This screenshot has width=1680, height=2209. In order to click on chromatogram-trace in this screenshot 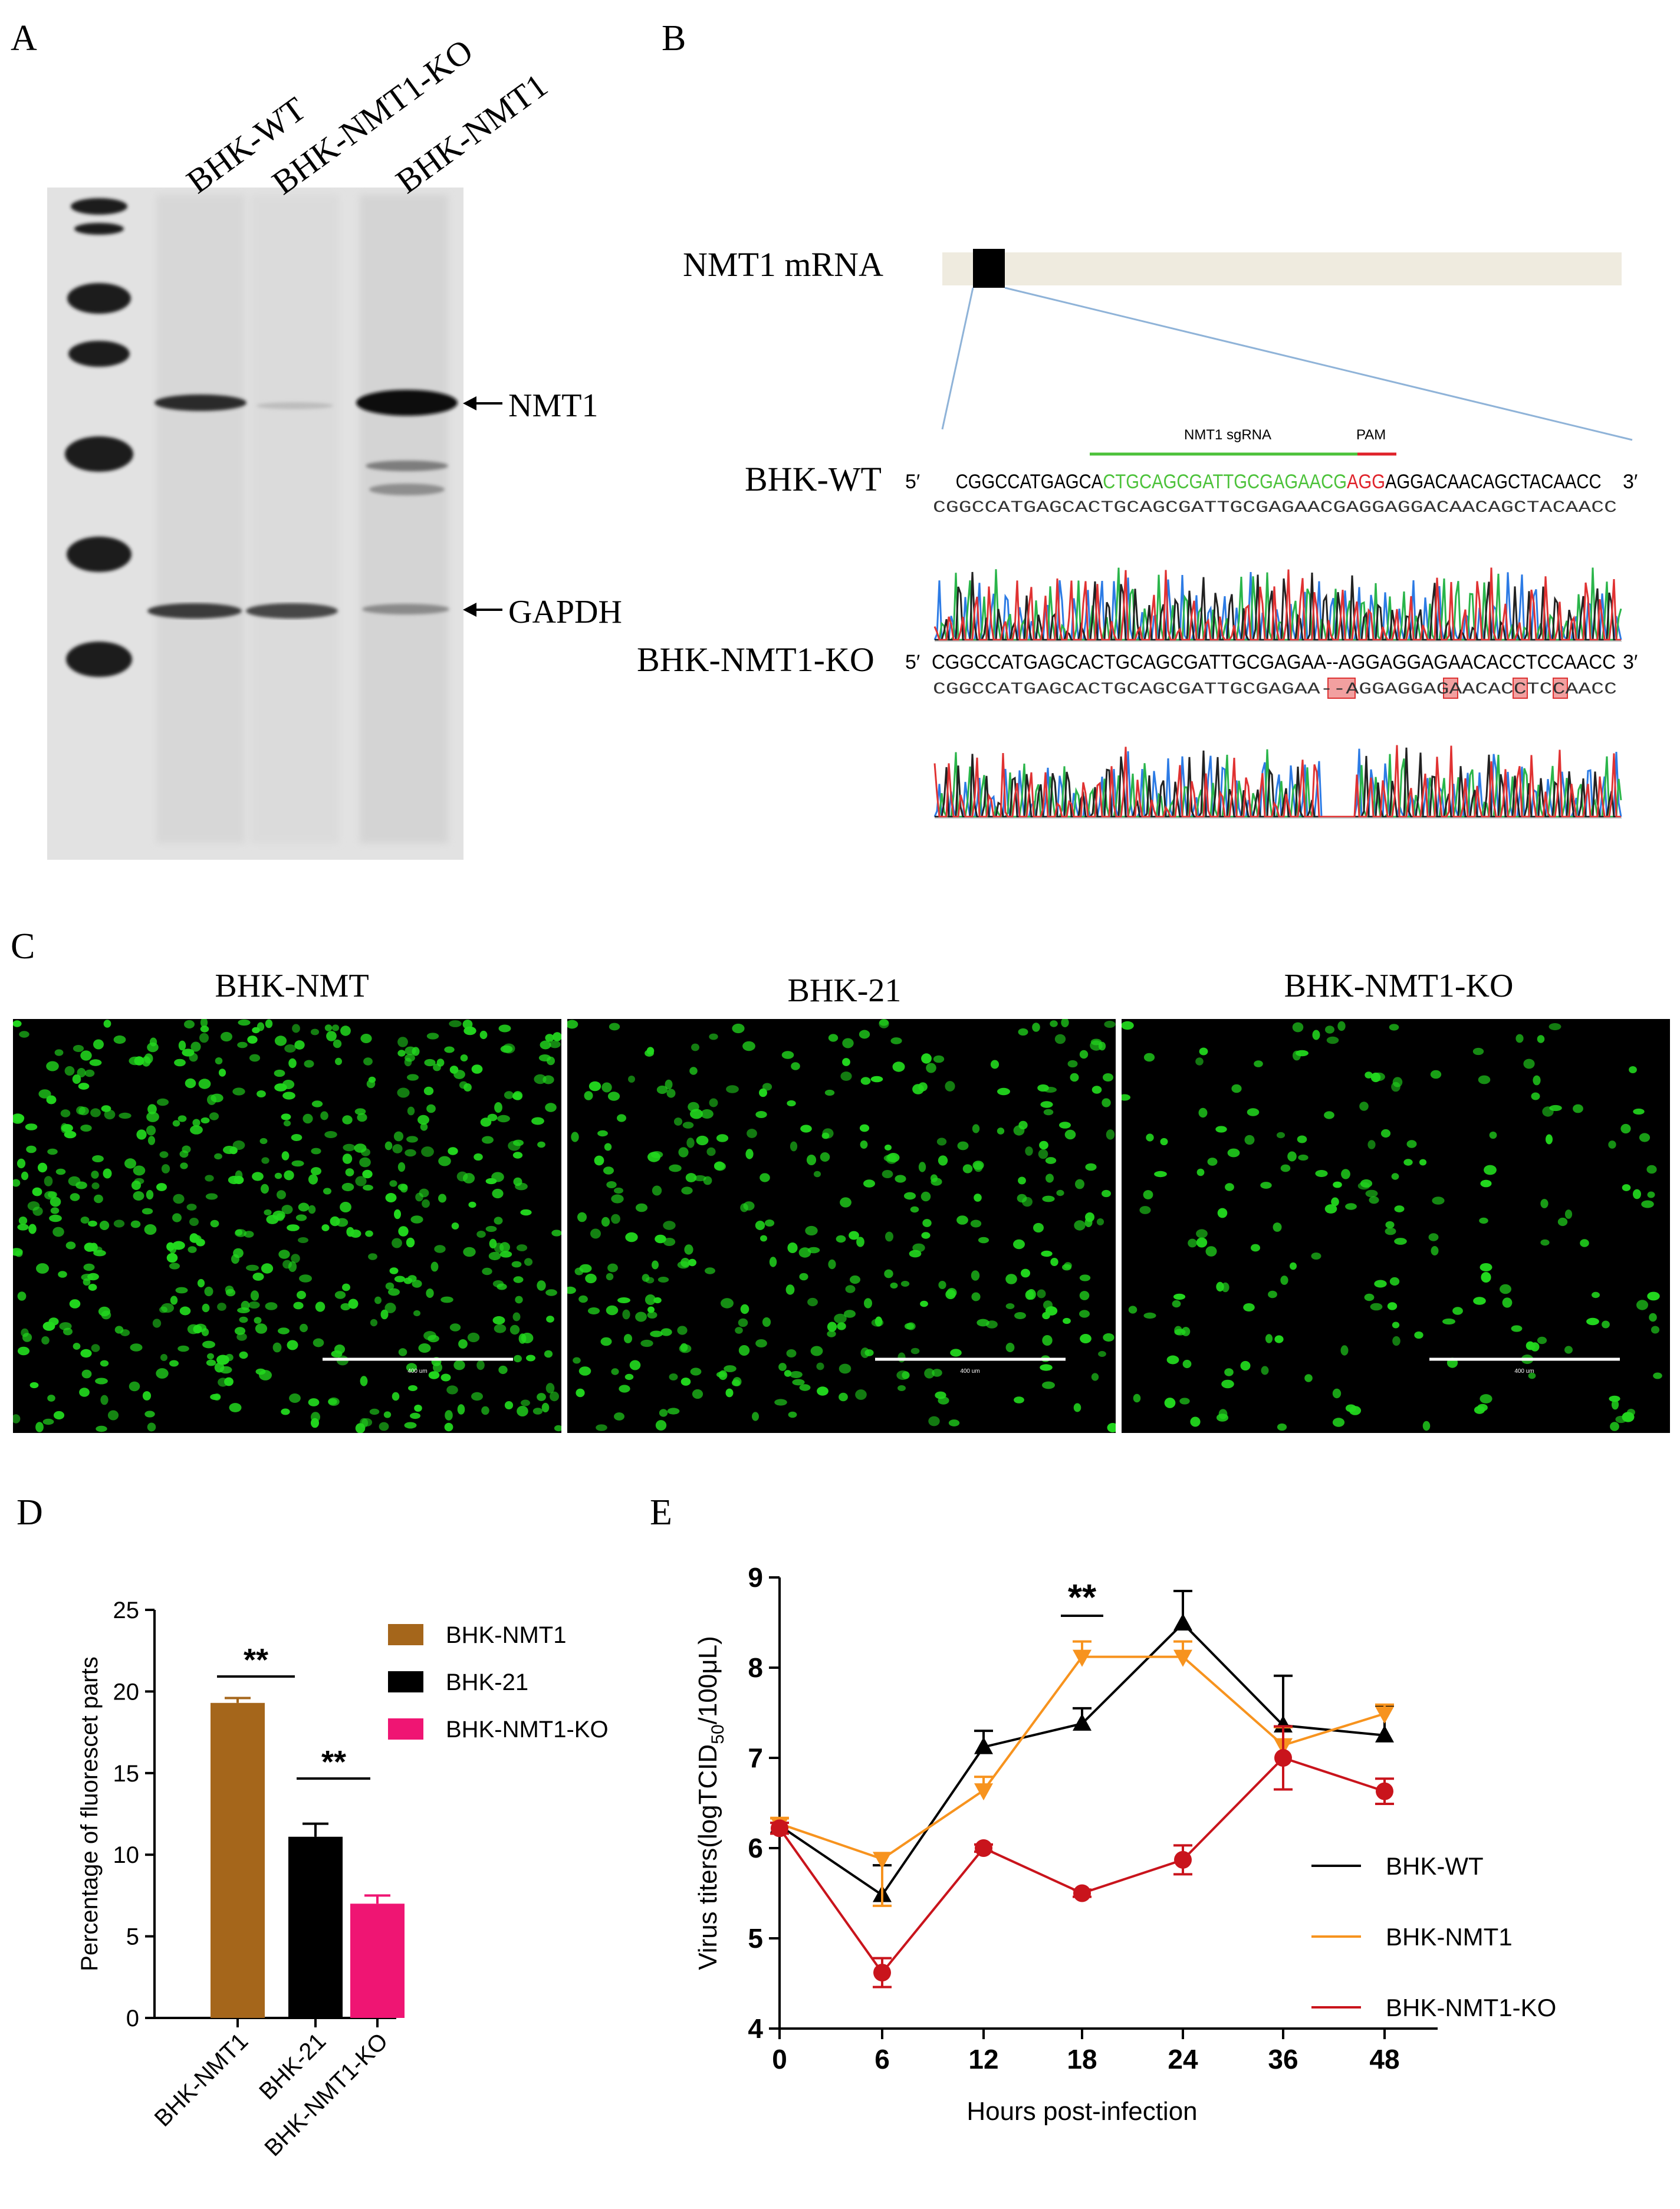, I will do `click(1277, 781)`.